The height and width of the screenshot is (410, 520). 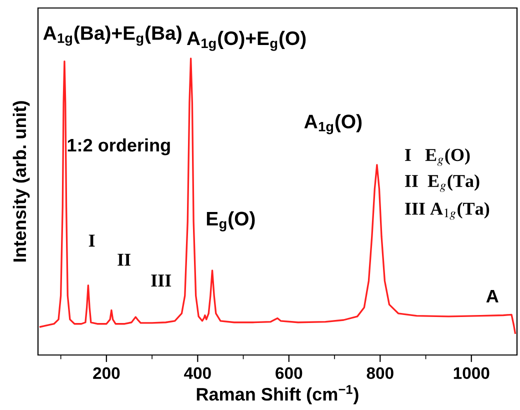 I want to click on x-tick-label: 800, so click(x=380, y=373).